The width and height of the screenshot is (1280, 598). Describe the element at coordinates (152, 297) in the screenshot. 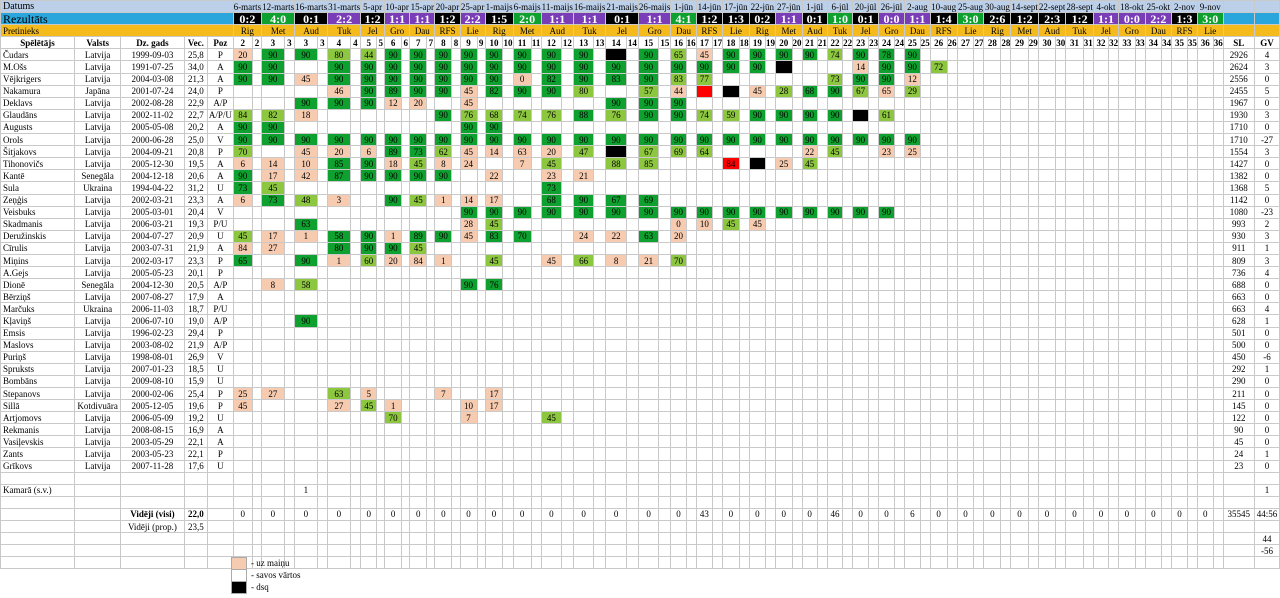

I see `player-birth: 2007-08-27` at that location.